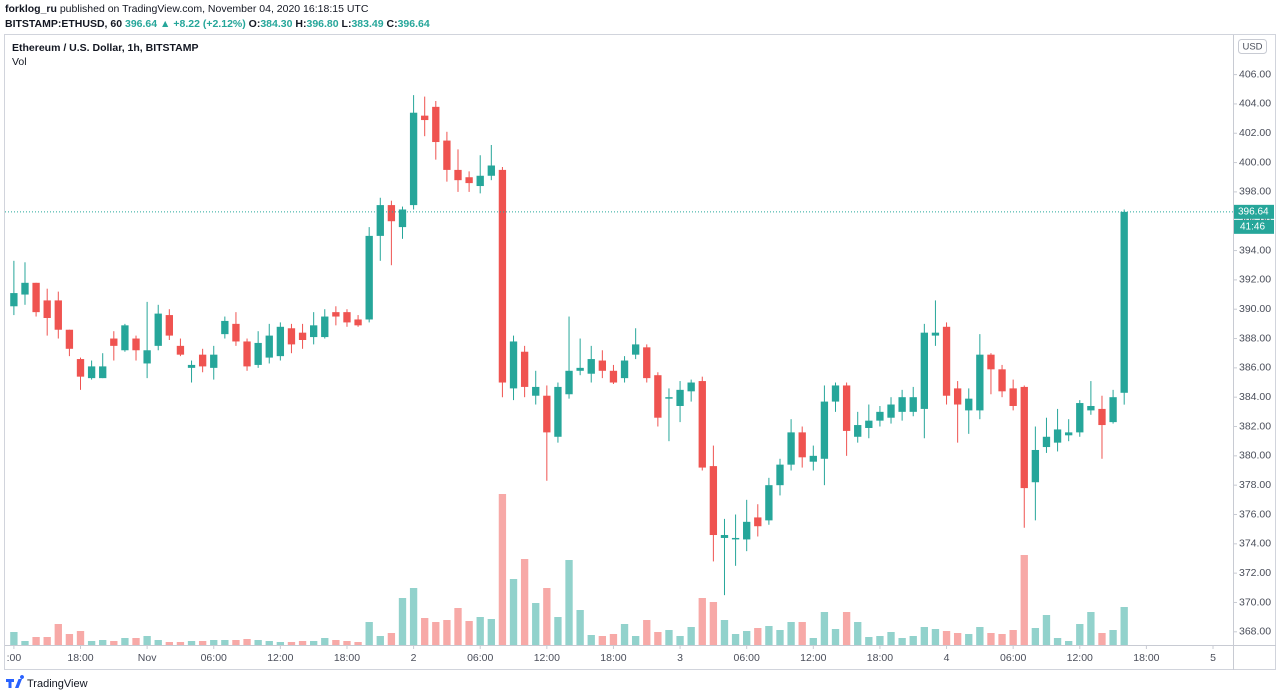 The height and width of the screenshot is (699, 1280). What do you see at coordinates (1255, 250) in the screenshot?
I see `y-tick-label: 394.00` at bounding box center [1255, 250].